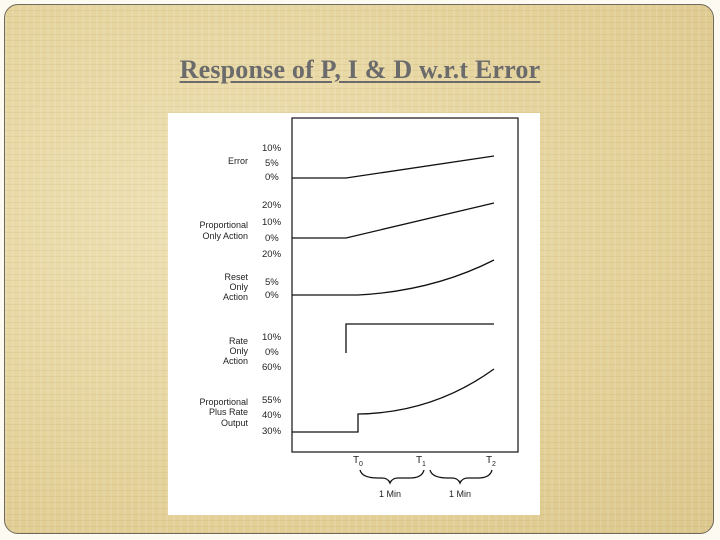 The height and width of the screenshot is (540, 720). I want to click on rate-curve, so click(419, 338).